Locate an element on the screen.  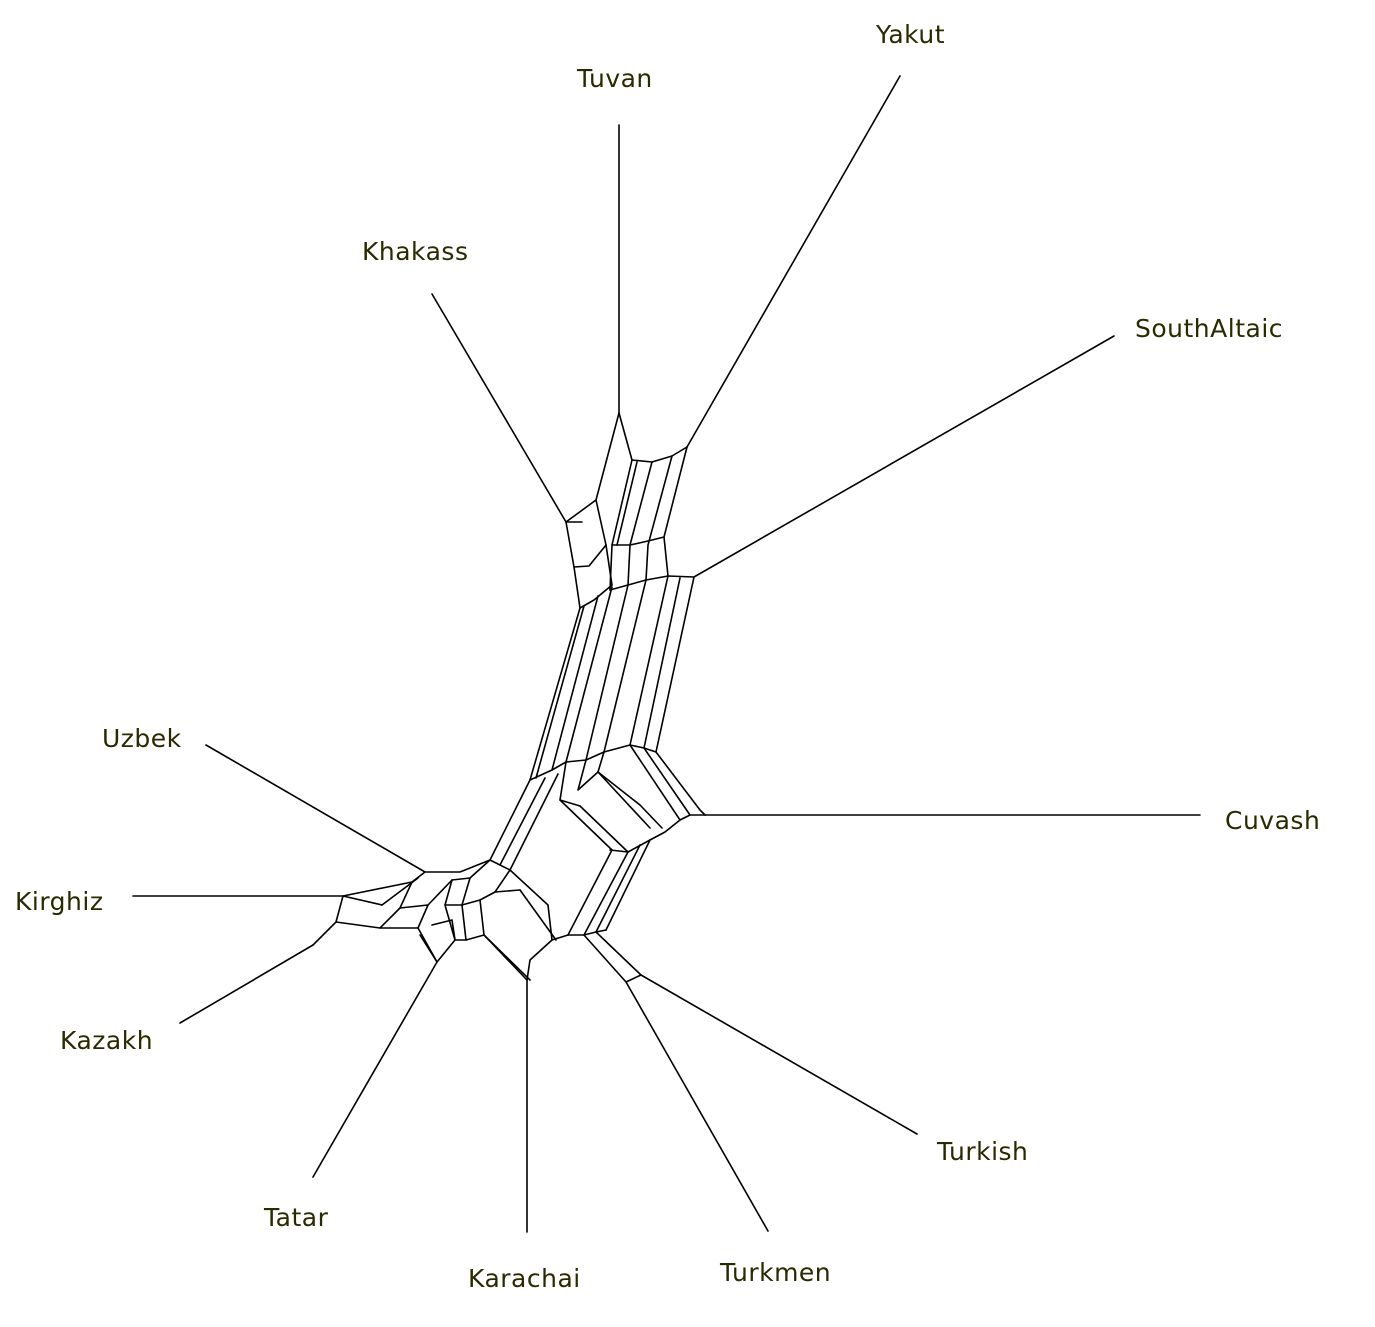
taxon-label-kazakh: Kazakh is located at coordinates (106, 1040).